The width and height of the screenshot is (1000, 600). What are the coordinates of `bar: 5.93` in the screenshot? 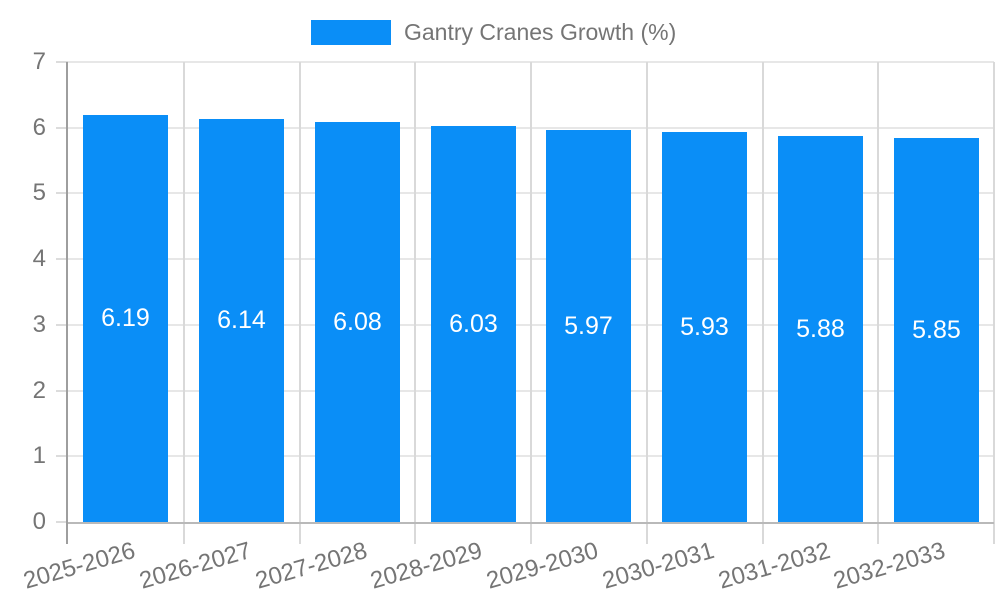 It's located at (704, 327).